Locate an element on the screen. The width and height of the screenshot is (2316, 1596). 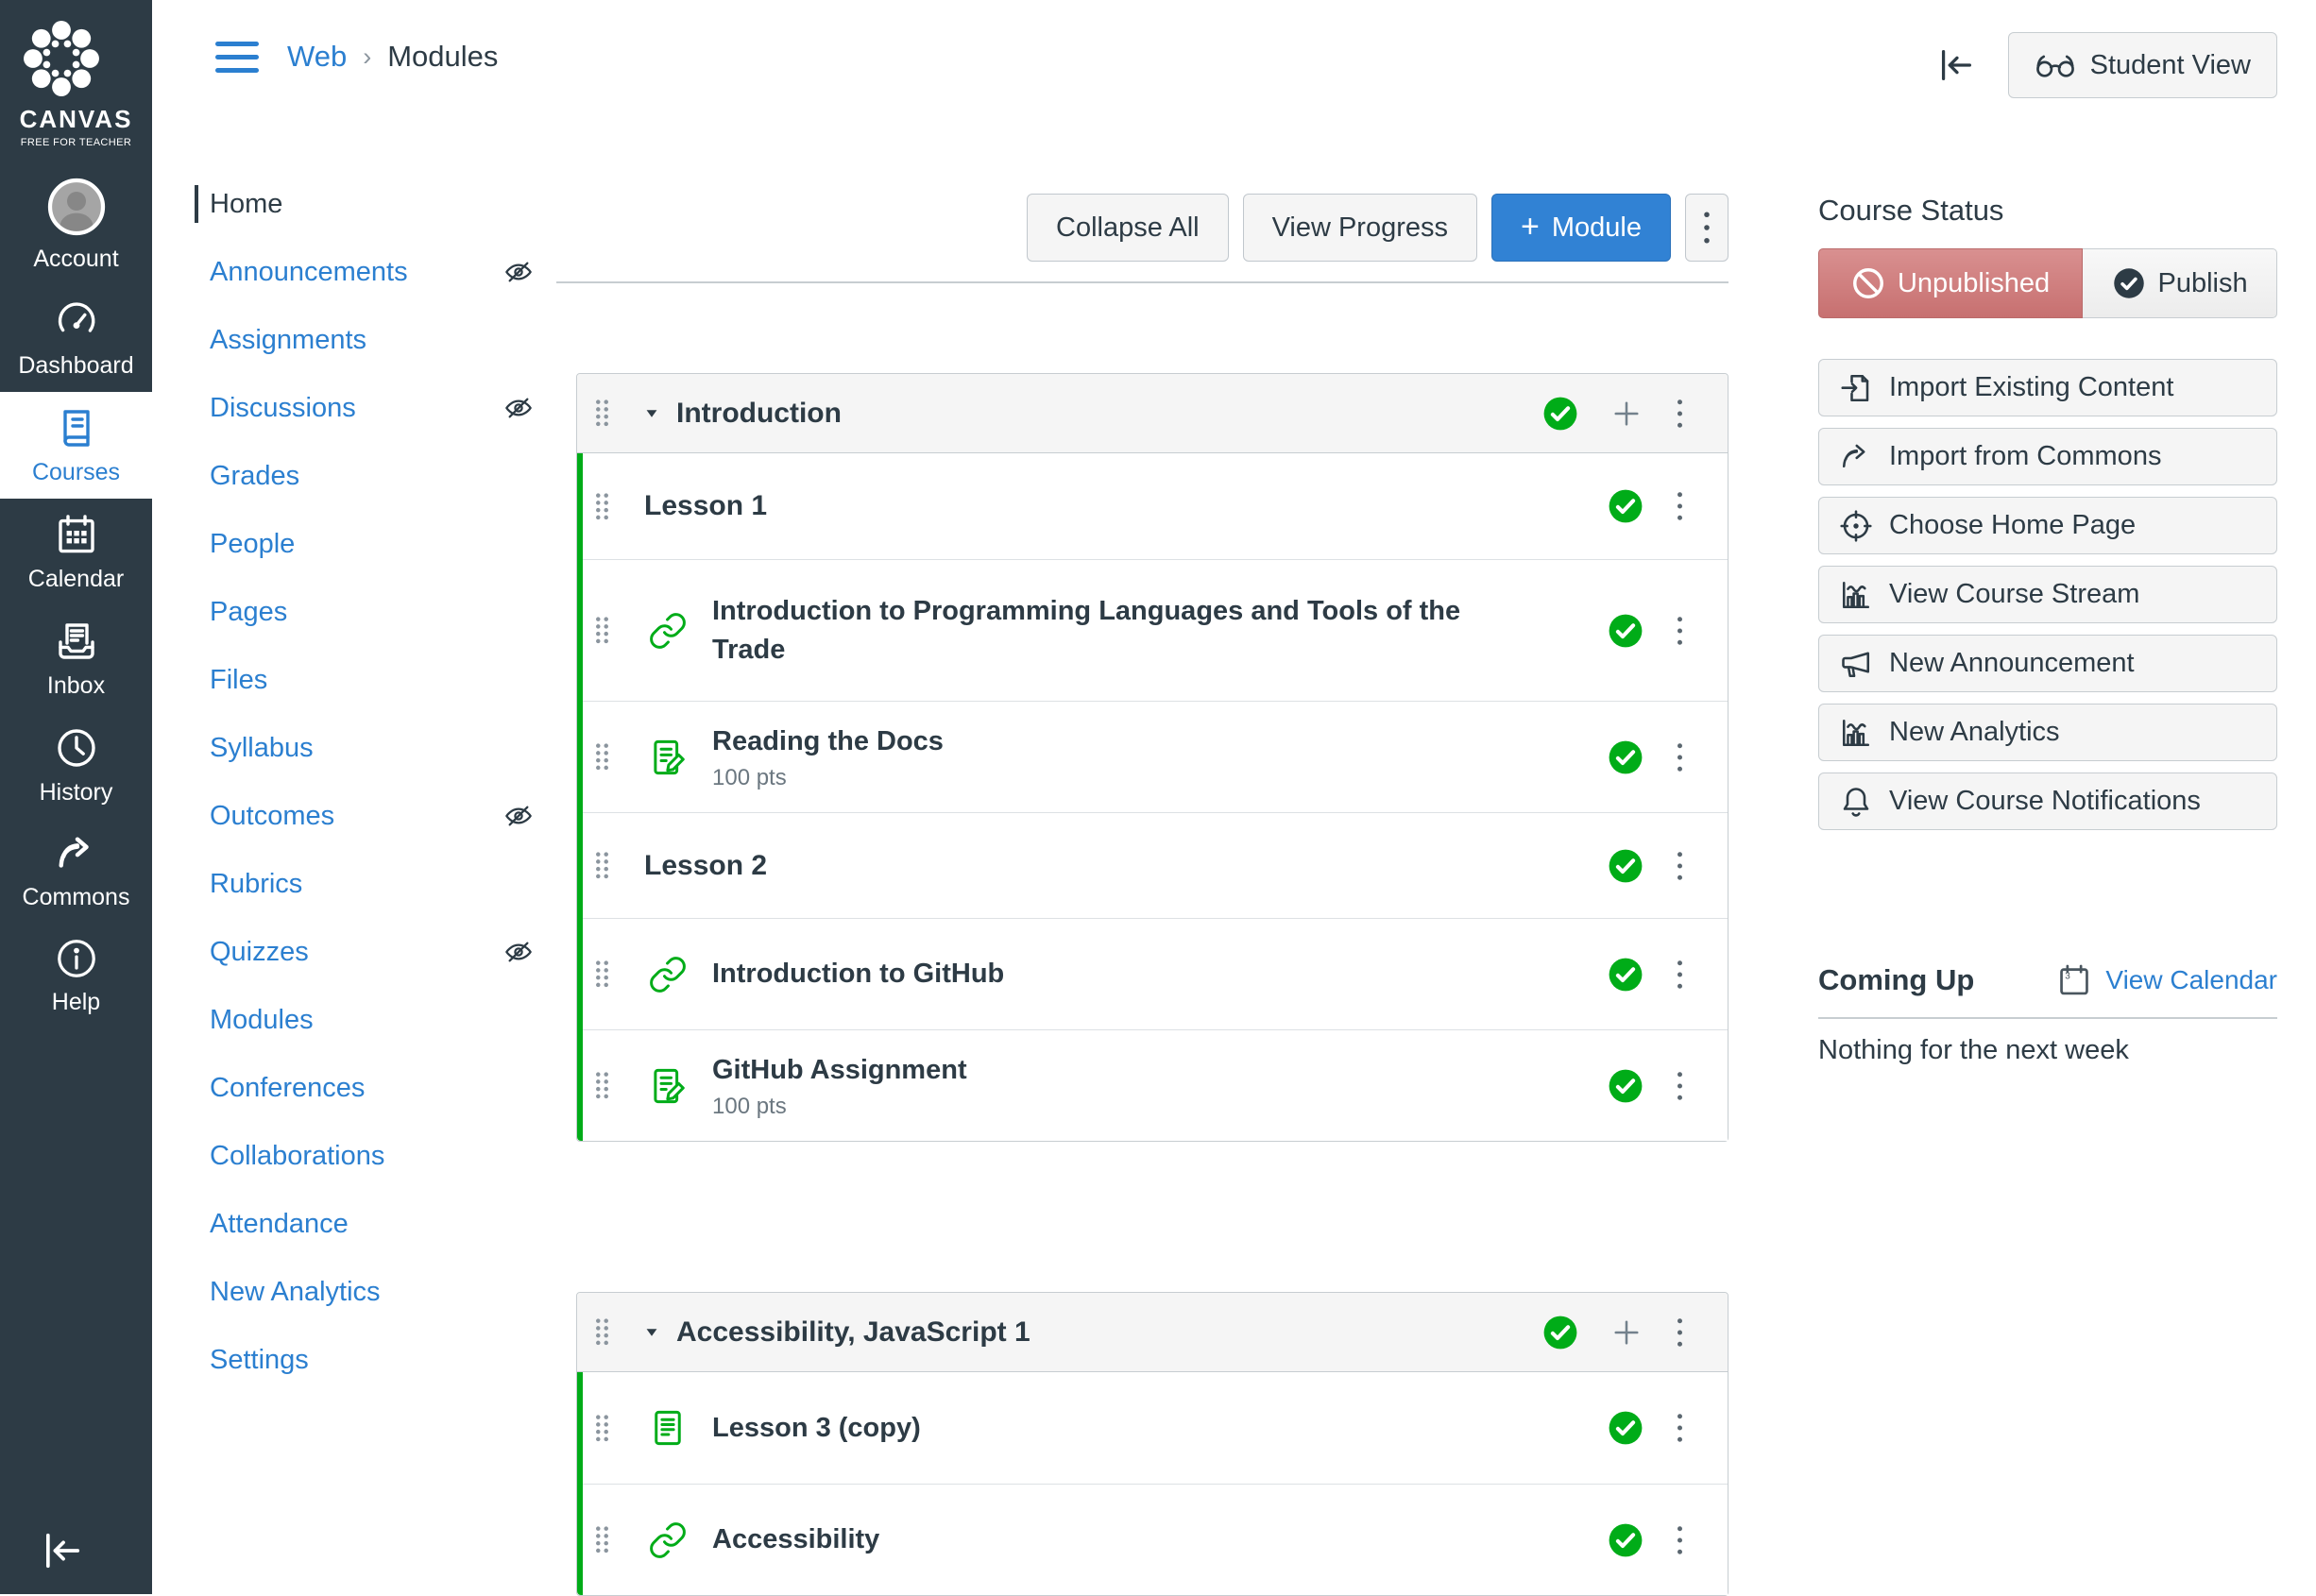
publish-button: Publish is located at coordinates (2180, 283).